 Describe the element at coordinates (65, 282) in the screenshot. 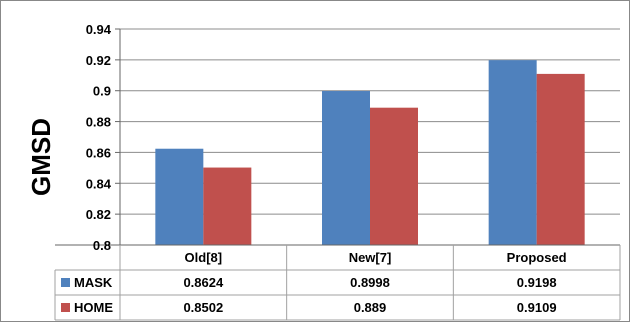

I see `legend-swatch-mask` at that location.